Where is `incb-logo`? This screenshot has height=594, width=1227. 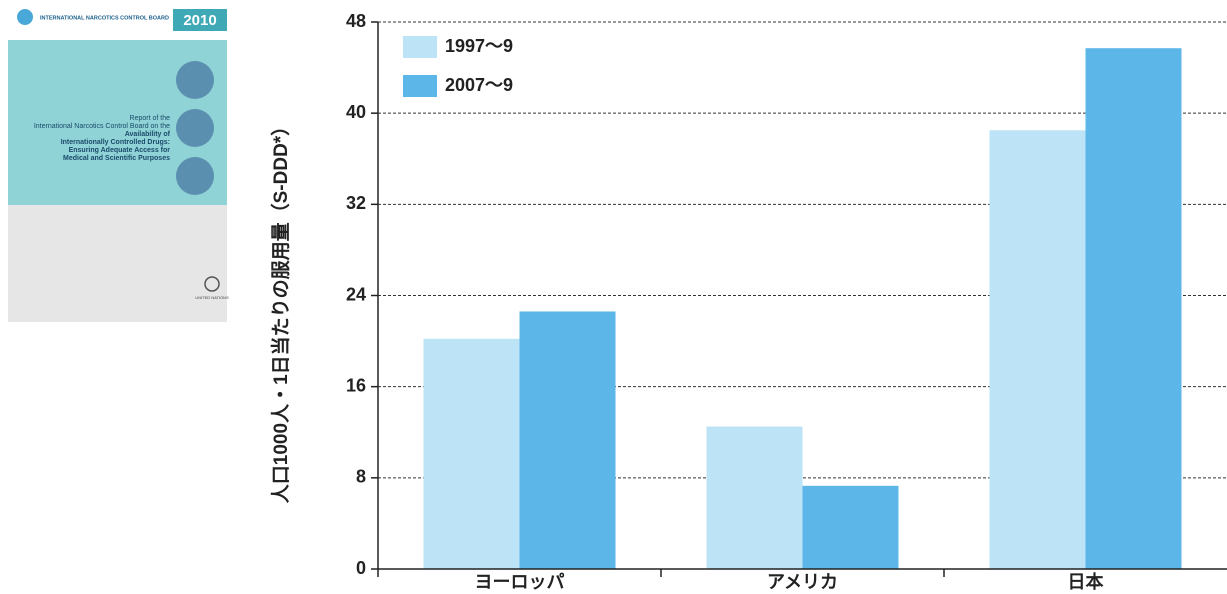
incb-logo is located at coordinates (25, 17).